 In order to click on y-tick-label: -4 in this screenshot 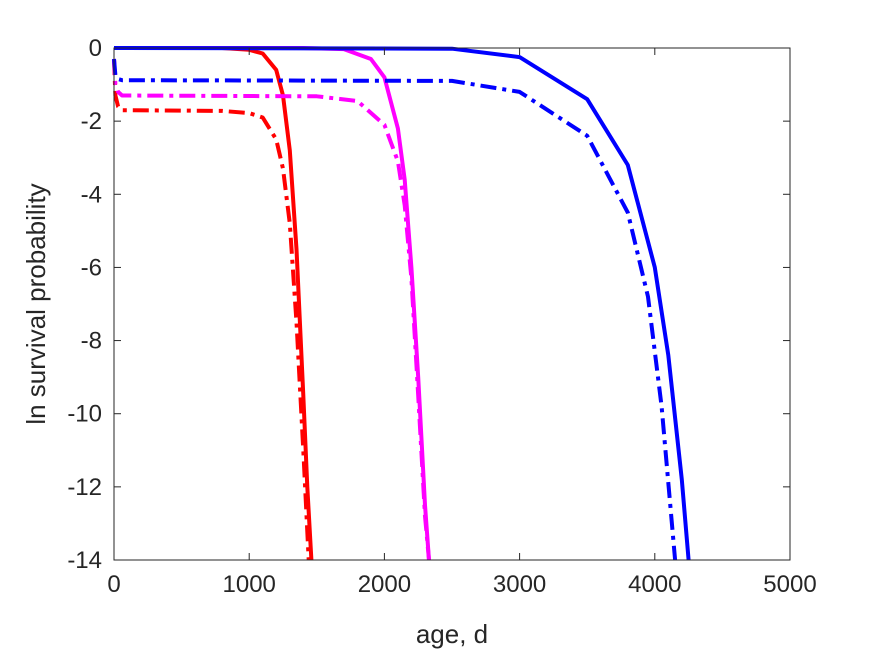, I will do `click(91, 194)`.